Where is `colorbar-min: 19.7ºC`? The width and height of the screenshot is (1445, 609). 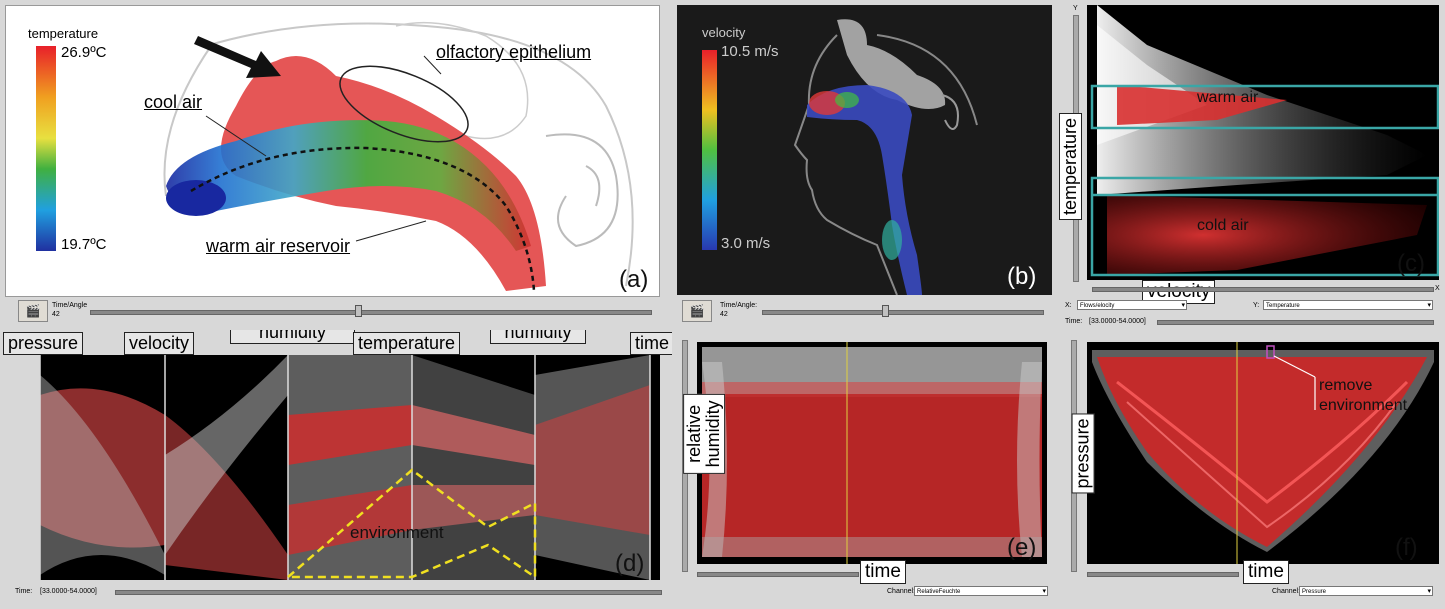
colorbar-min: 19.7ºC is located at coordinates (84, 244).